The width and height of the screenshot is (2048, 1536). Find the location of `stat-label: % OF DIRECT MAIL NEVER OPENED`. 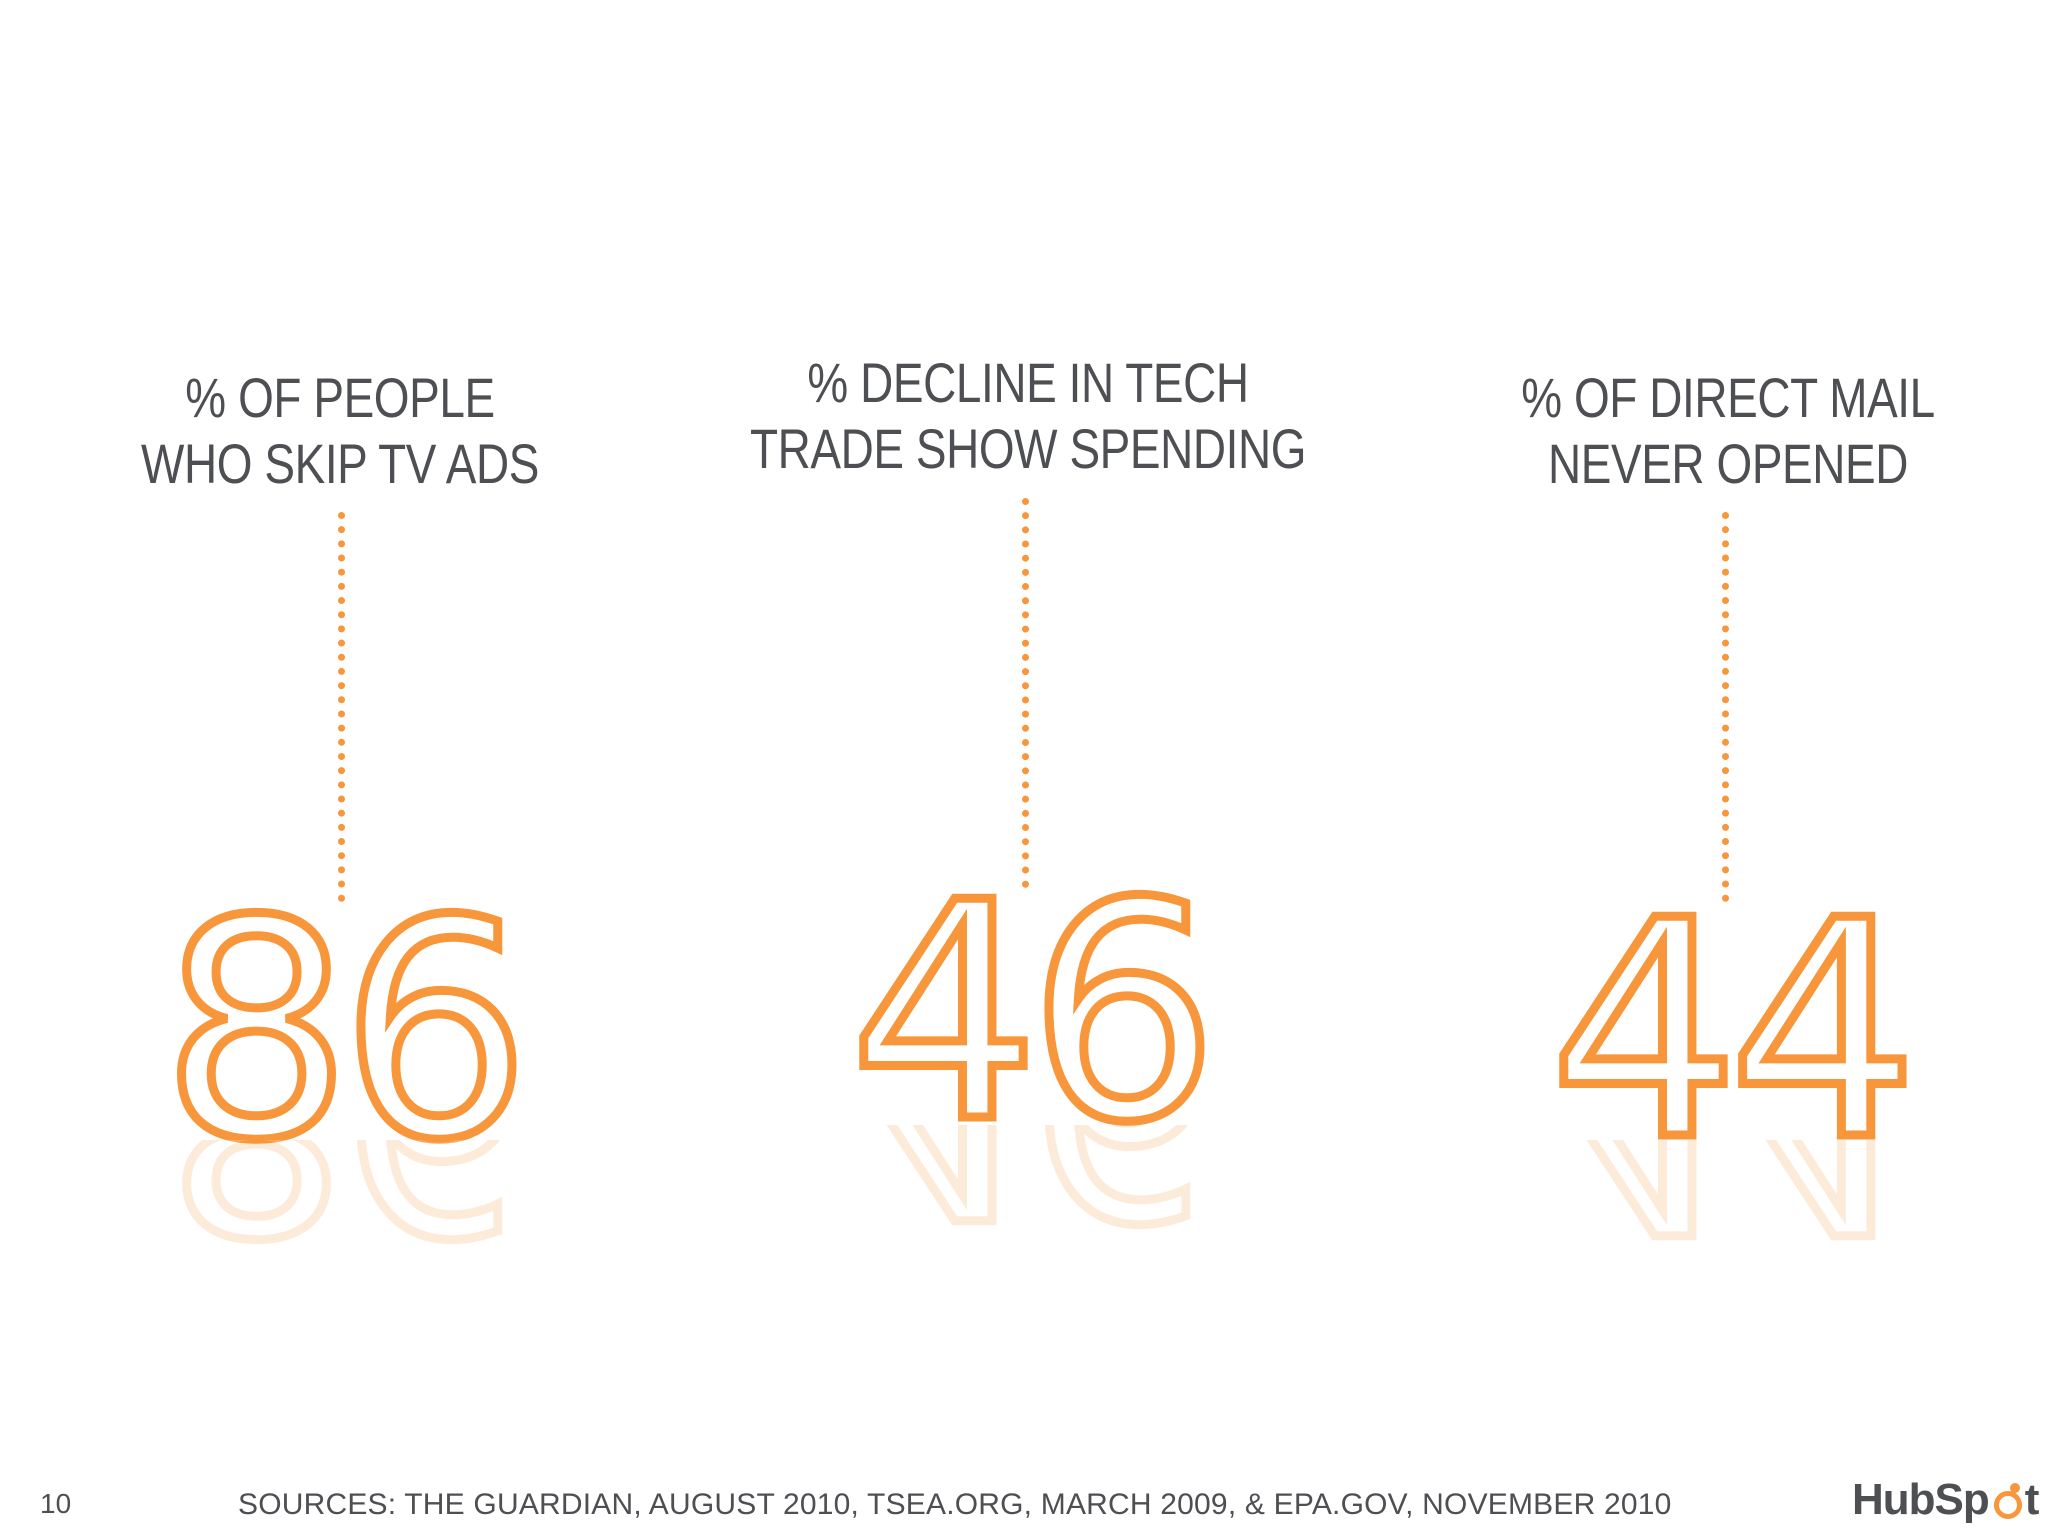

stat-label: % OF DIRECT MAIL NEVER OPENED is located at coordinates (1728, 431).